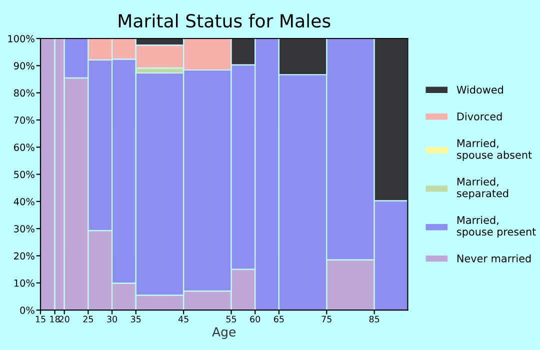 The image size is (540, 350). Describe the element at coordinates (135, 319) in the screenshot. I see `x-tick-label: 35` at that location.